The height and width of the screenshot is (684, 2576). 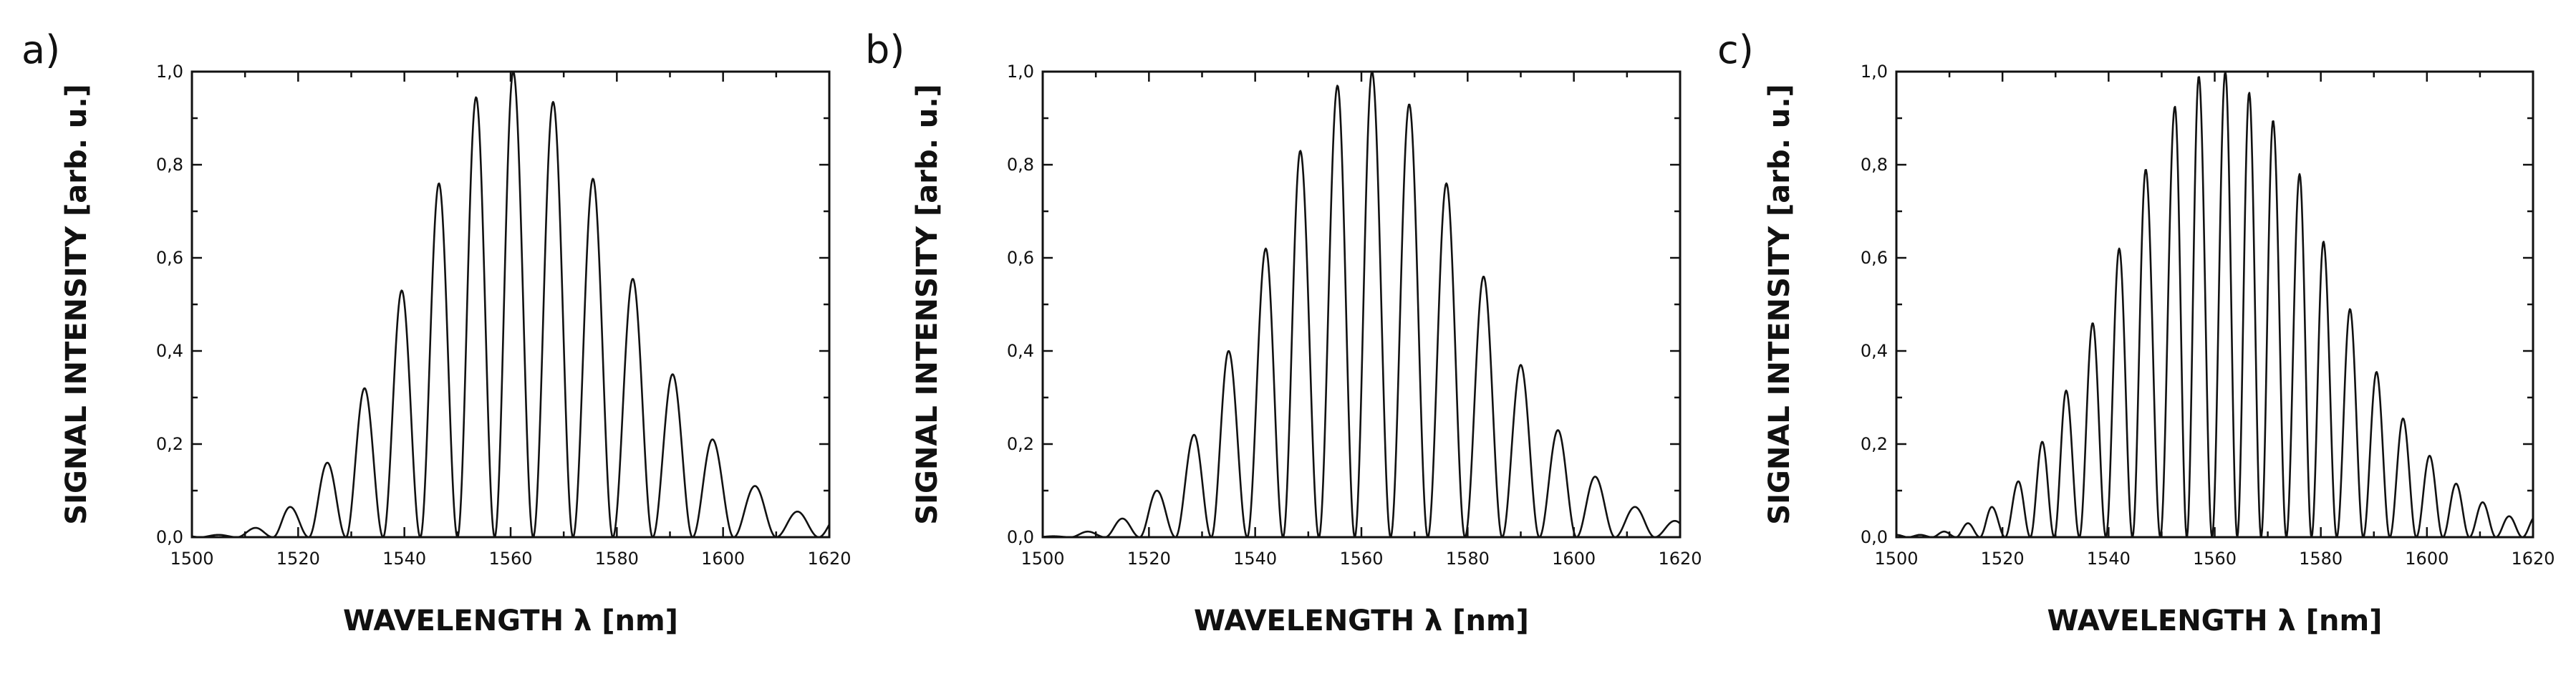 I want to click on panel-label: b), so click(x=885, y=49).